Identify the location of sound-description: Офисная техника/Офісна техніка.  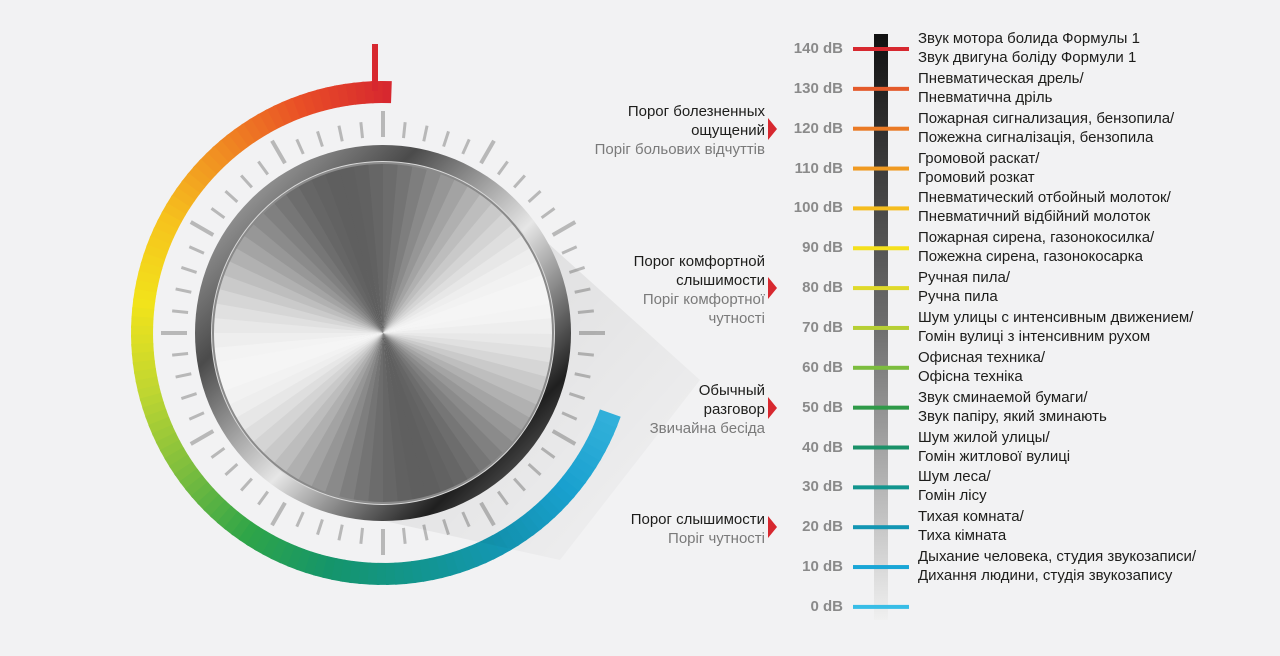
(981, 367).